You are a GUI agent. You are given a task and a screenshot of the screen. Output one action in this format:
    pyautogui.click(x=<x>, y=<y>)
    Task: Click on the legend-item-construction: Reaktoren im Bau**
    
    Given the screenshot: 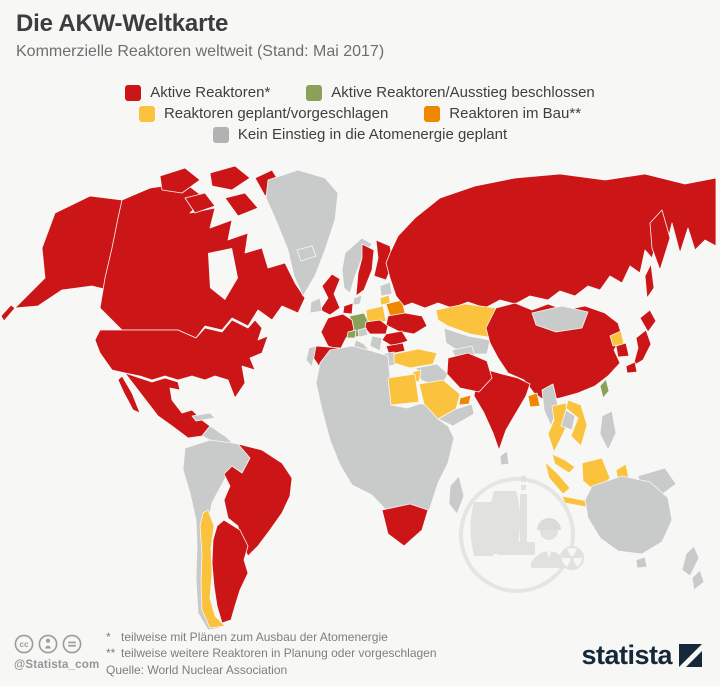 What is the action you would take?
    pyautogui.click(x=502, y=113)
    